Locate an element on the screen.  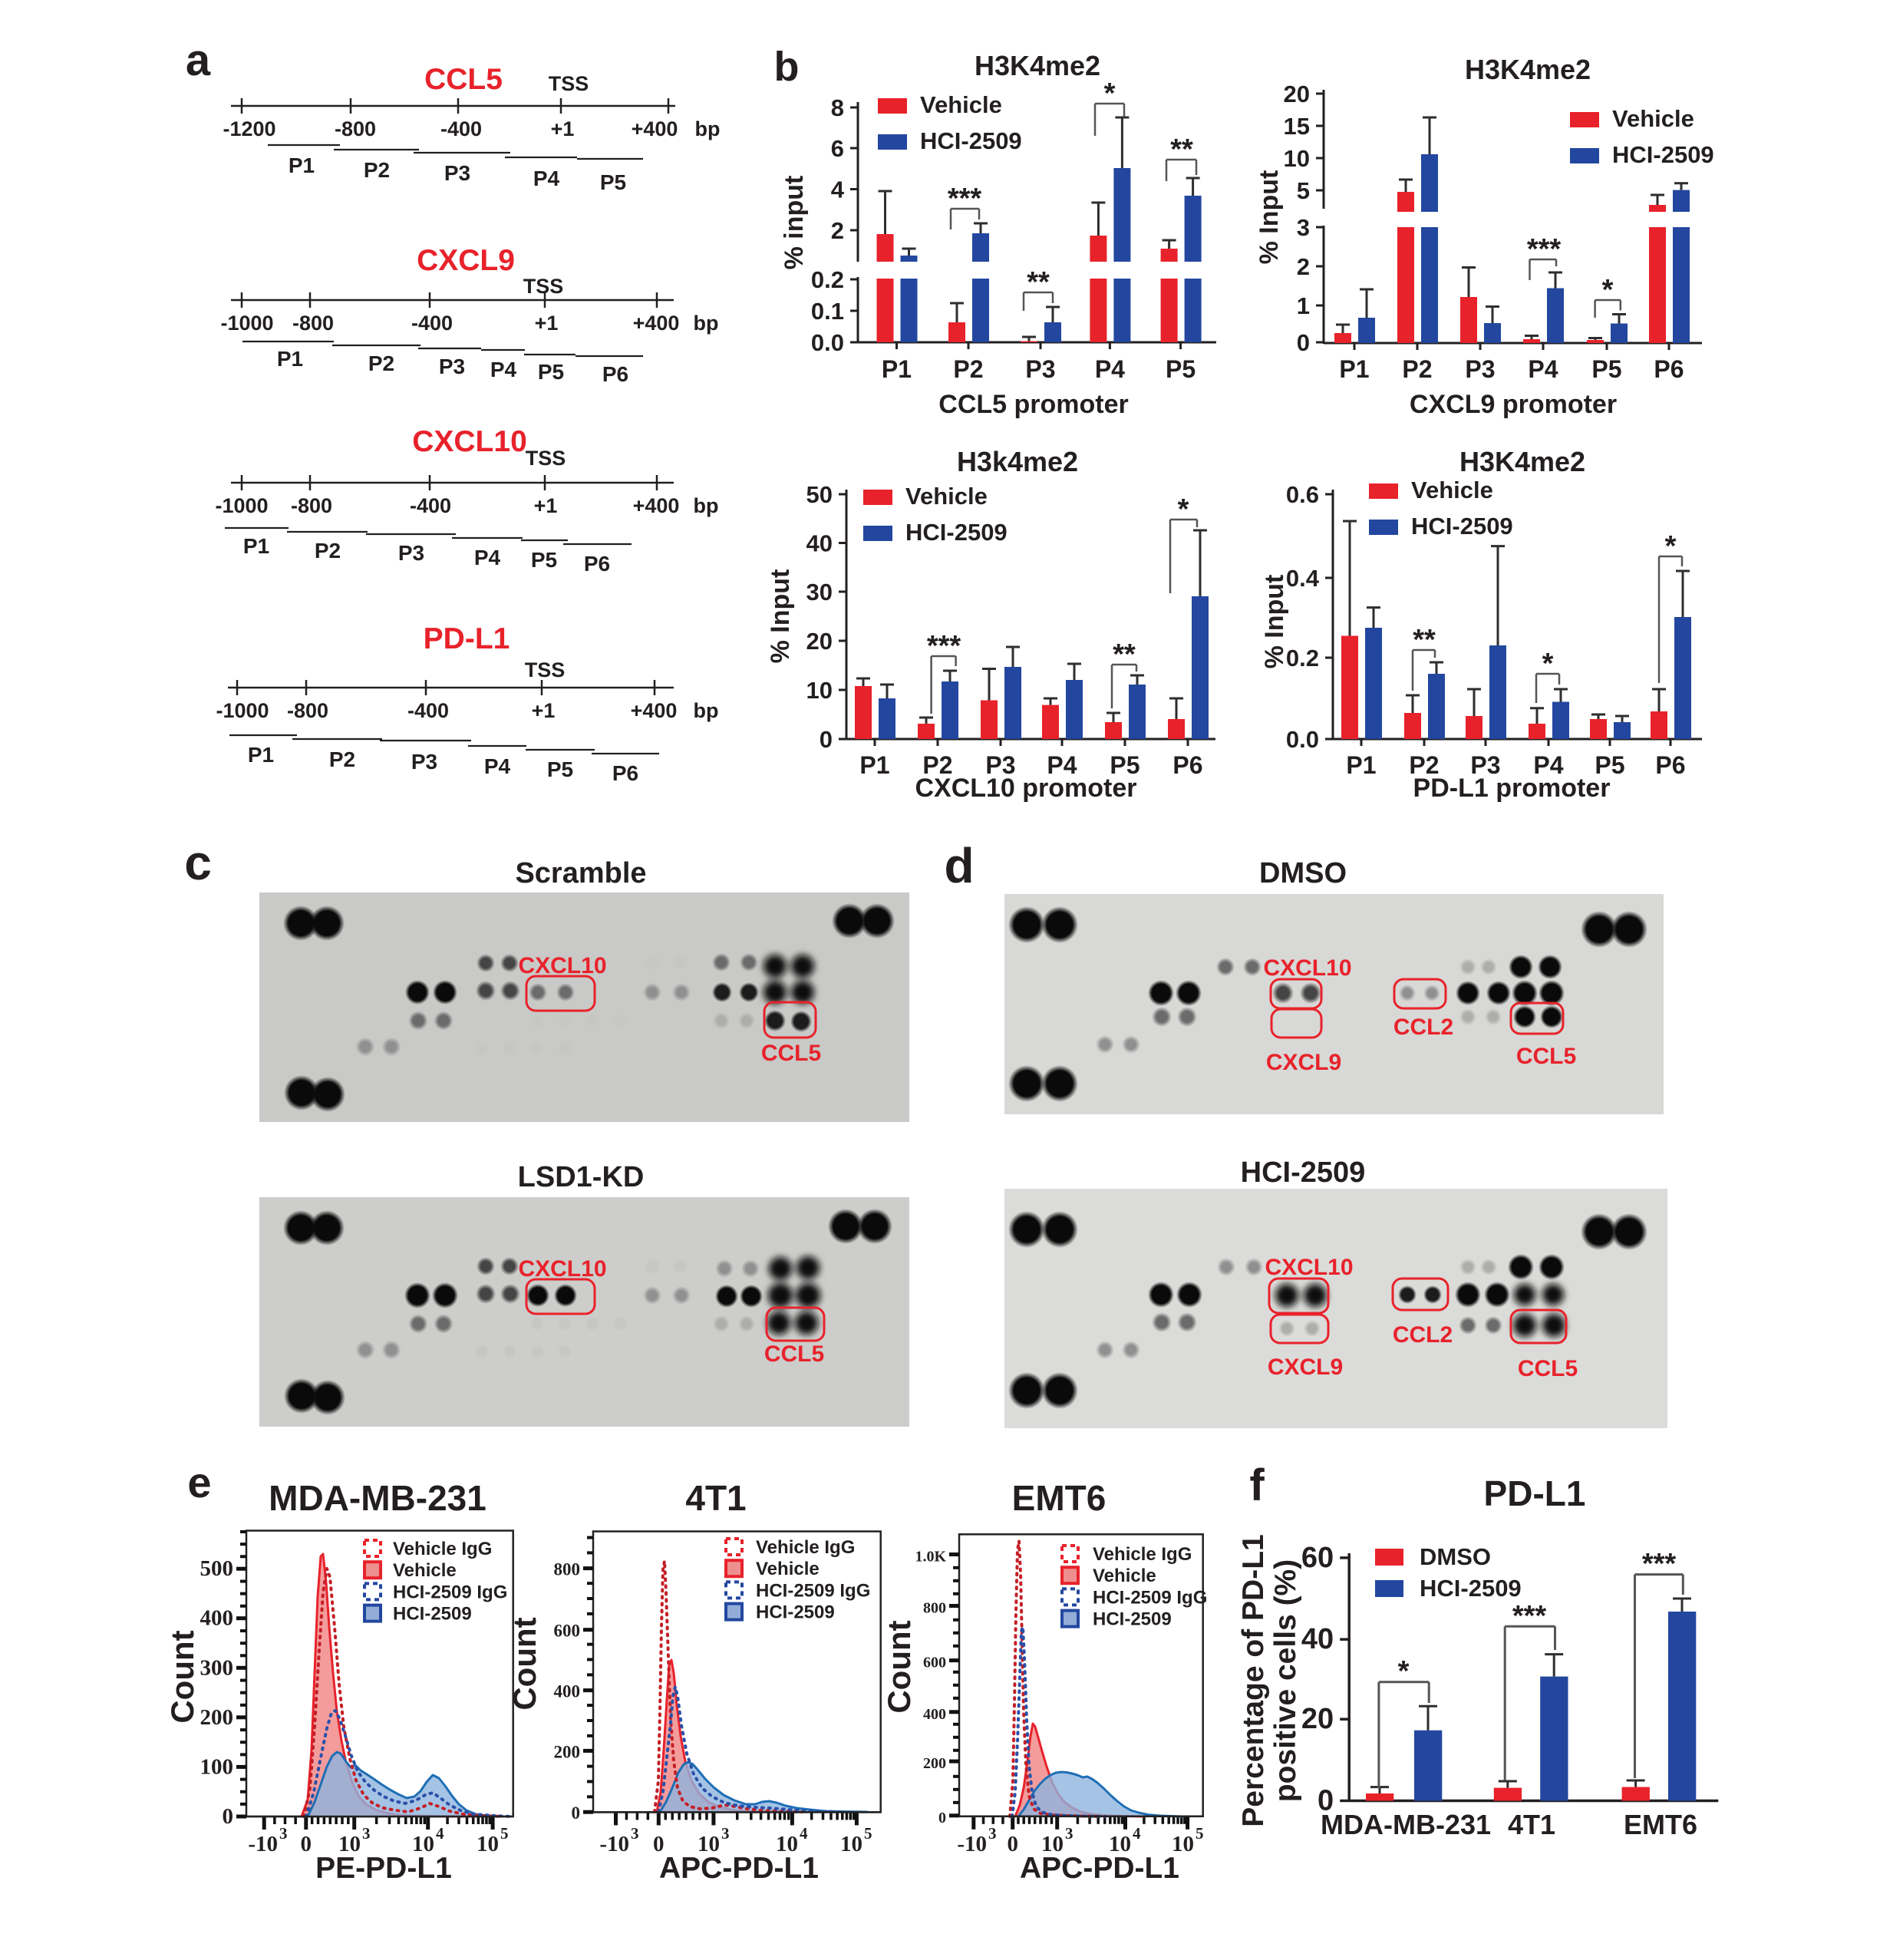
svg-text: f is located at coordinates (1257, 1485).